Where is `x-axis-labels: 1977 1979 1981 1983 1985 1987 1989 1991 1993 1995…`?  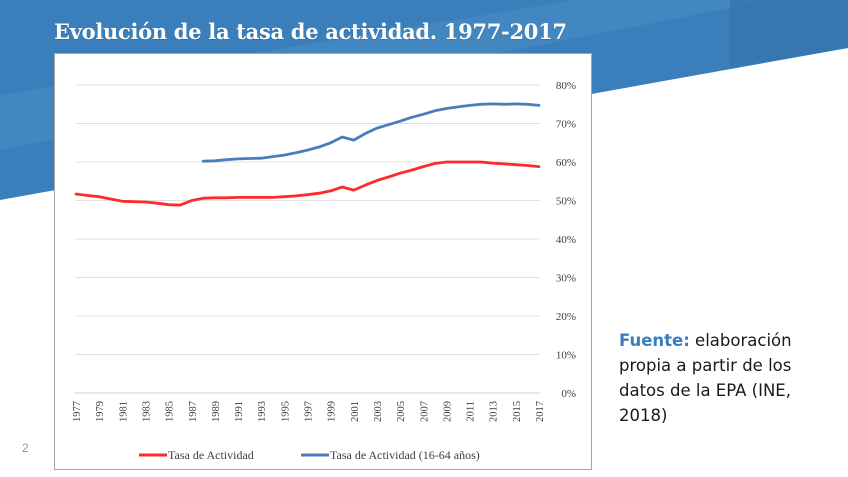
x-axis-labels: 1977 1979 1981 1983 1985 1987 1989 1991 1993 1995… is located at coordinates (309, 411).